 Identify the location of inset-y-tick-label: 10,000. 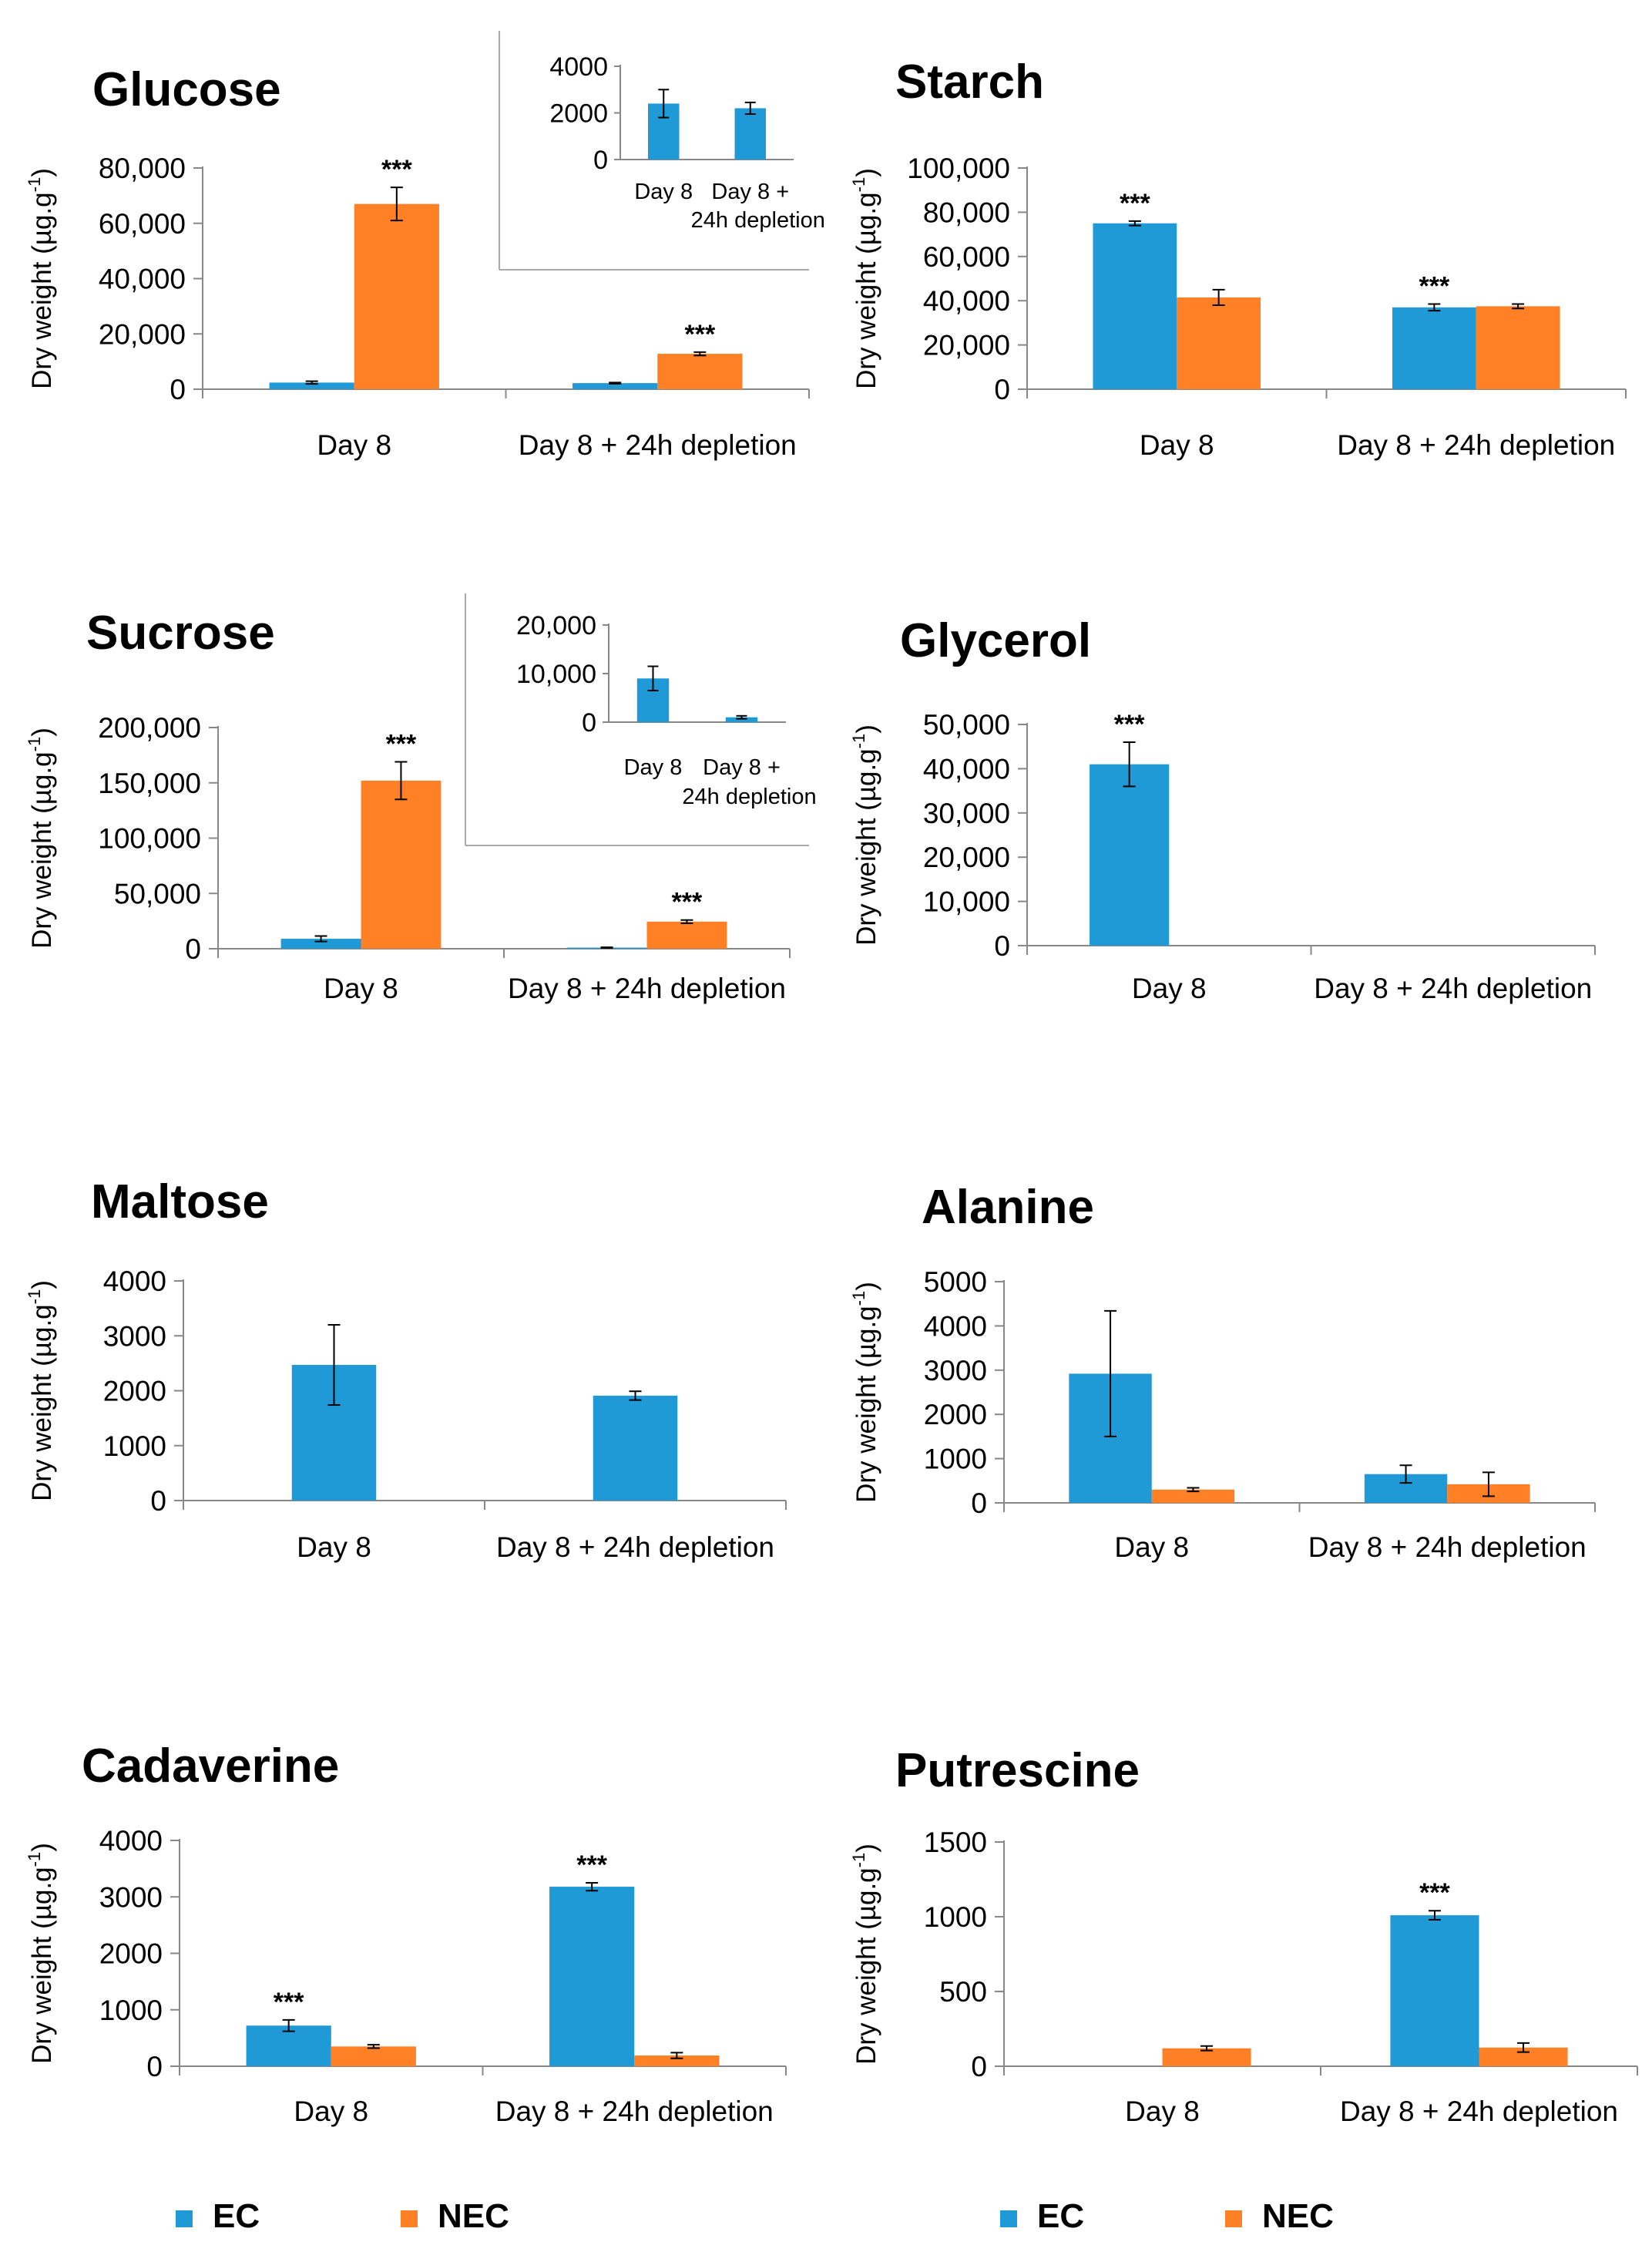
(556, 674).